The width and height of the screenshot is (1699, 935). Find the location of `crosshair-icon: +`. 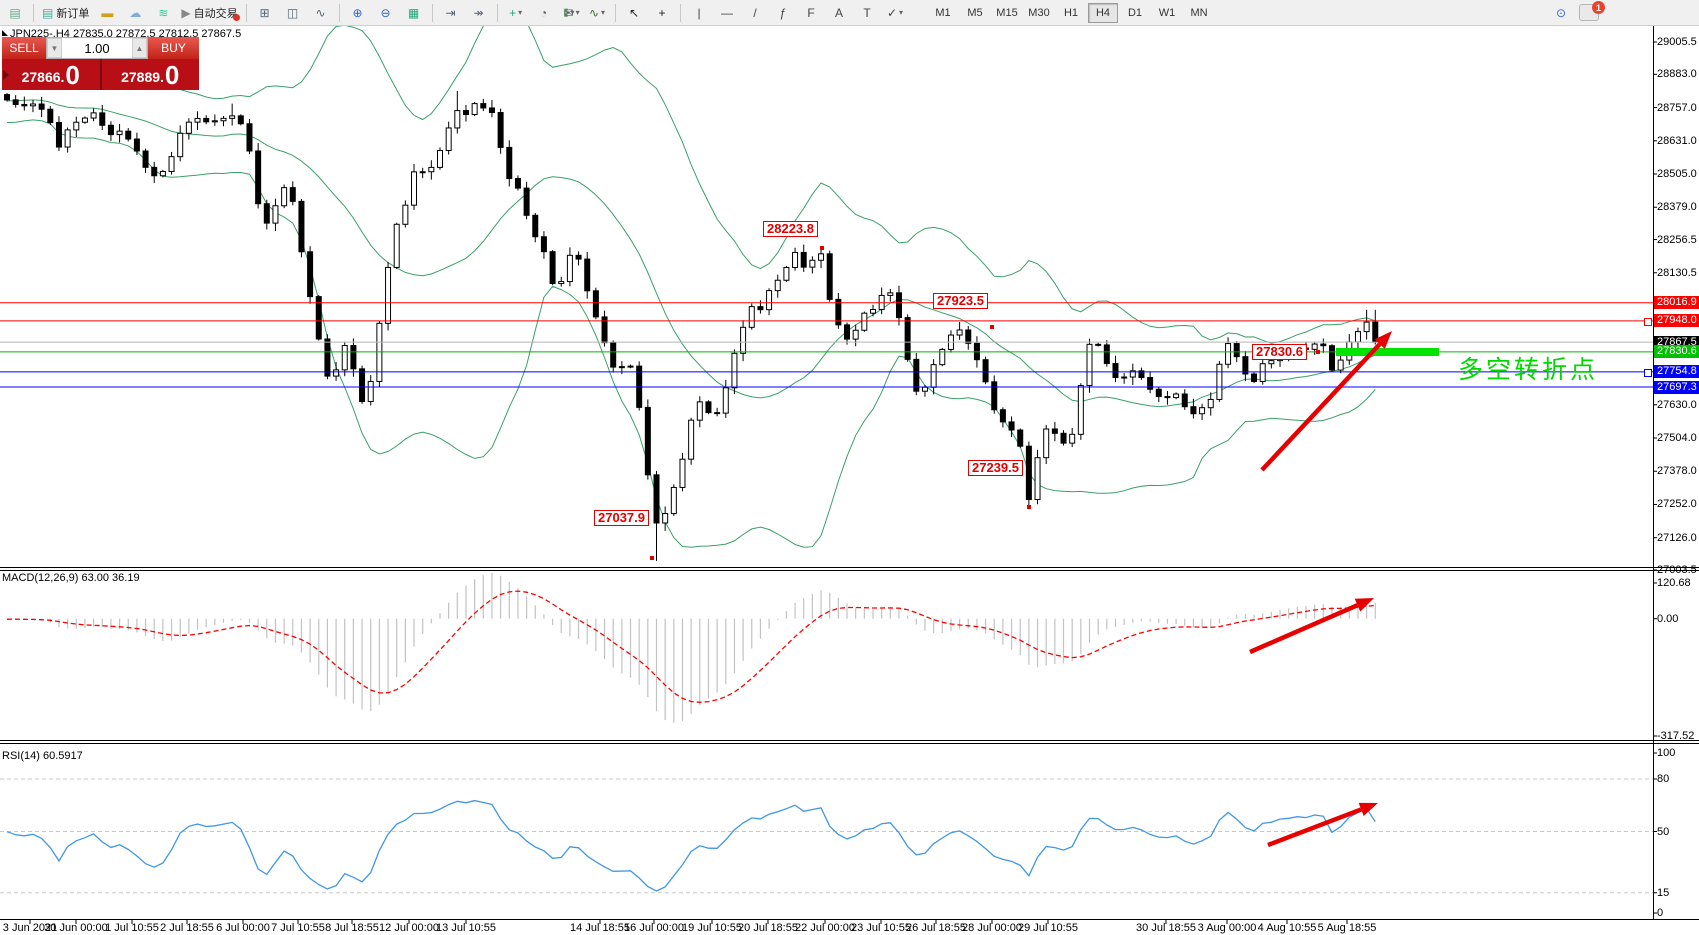

crosshair-icon: + is located at coordinates (662, 13).